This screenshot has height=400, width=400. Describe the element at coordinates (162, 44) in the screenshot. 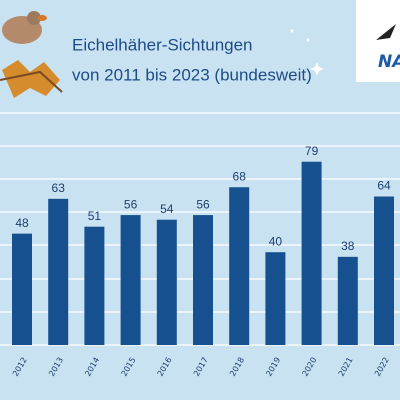

I see `chart-title: Eichelhäher-Sichtungen` at that location.